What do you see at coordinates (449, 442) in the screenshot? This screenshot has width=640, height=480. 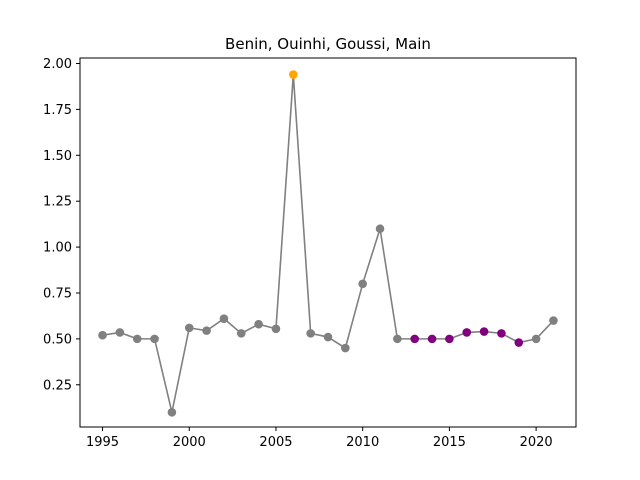 I see `x-tick-label: 2015` at bounding box center [449, 442].